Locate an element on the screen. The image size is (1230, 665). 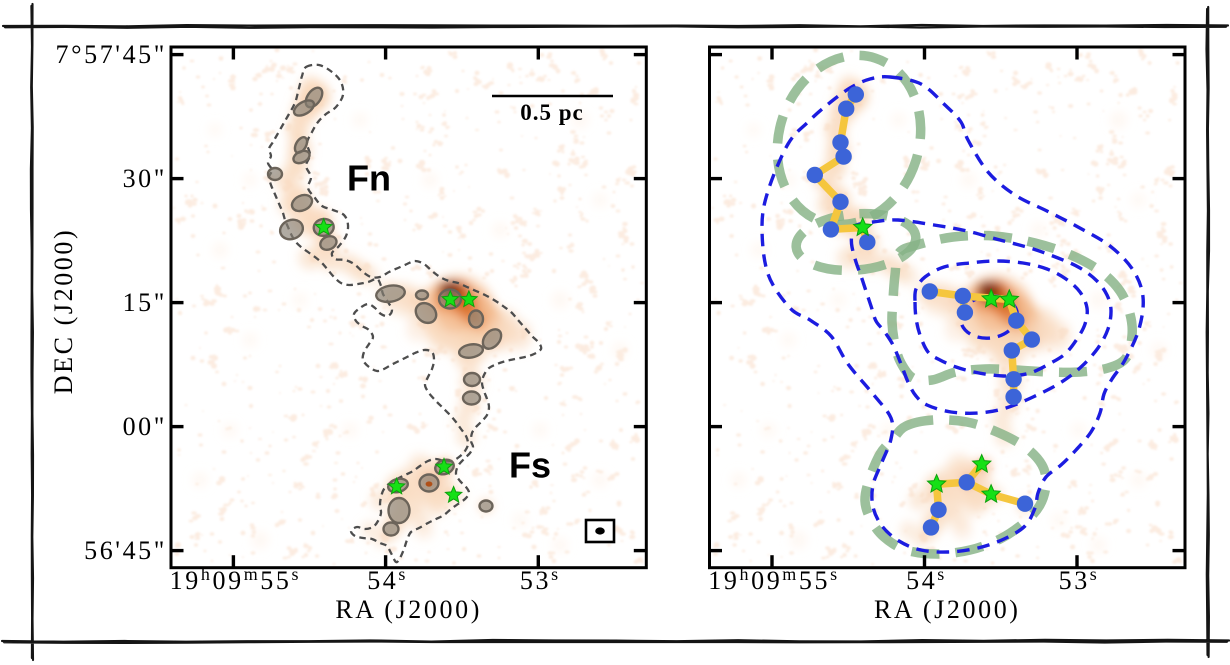
svg-text: 15" is located at coordinates (145, 302).